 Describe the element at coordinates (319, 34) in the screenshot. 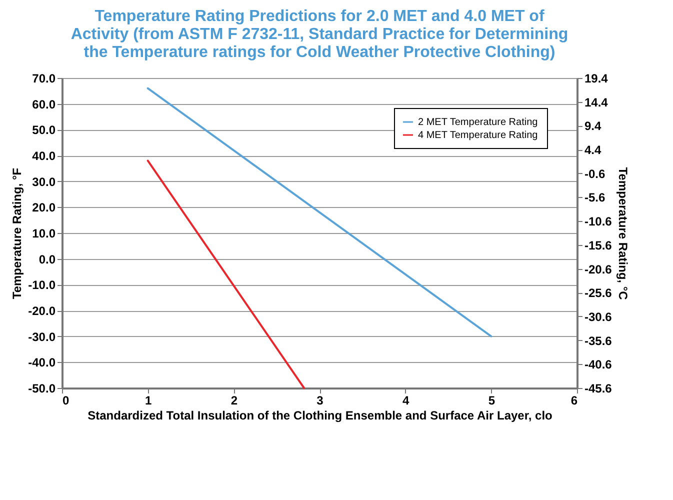

I see `chart-title: Temperature Rating Predictions for 2.0 MET and 4.0 MET of Activity (from ASTM F 2732-11, Standard Practice for Determining the Temperature ratings for Cold Weather Protective Clothing)` at that location.